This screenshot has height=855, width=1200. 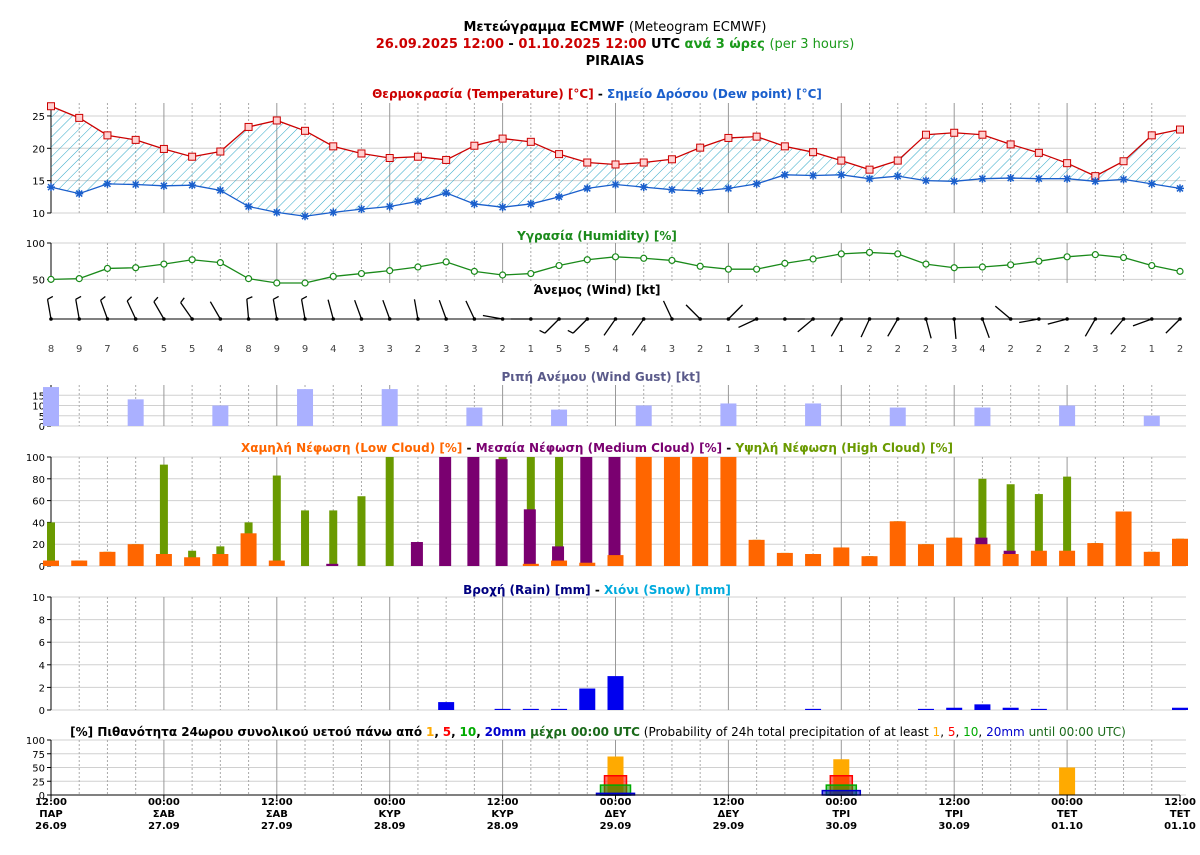 What do you see at coordinates (35, 458) in the screenshot?
I see `cloud-ytick-label: 100` at bounding box center [35, 458].